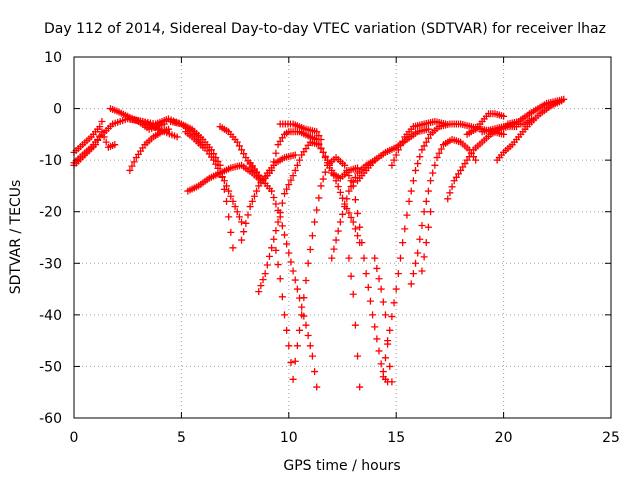 This screenshot has height=480, width=640. I want to click on y-tick-label: -30, so click(50, 264).